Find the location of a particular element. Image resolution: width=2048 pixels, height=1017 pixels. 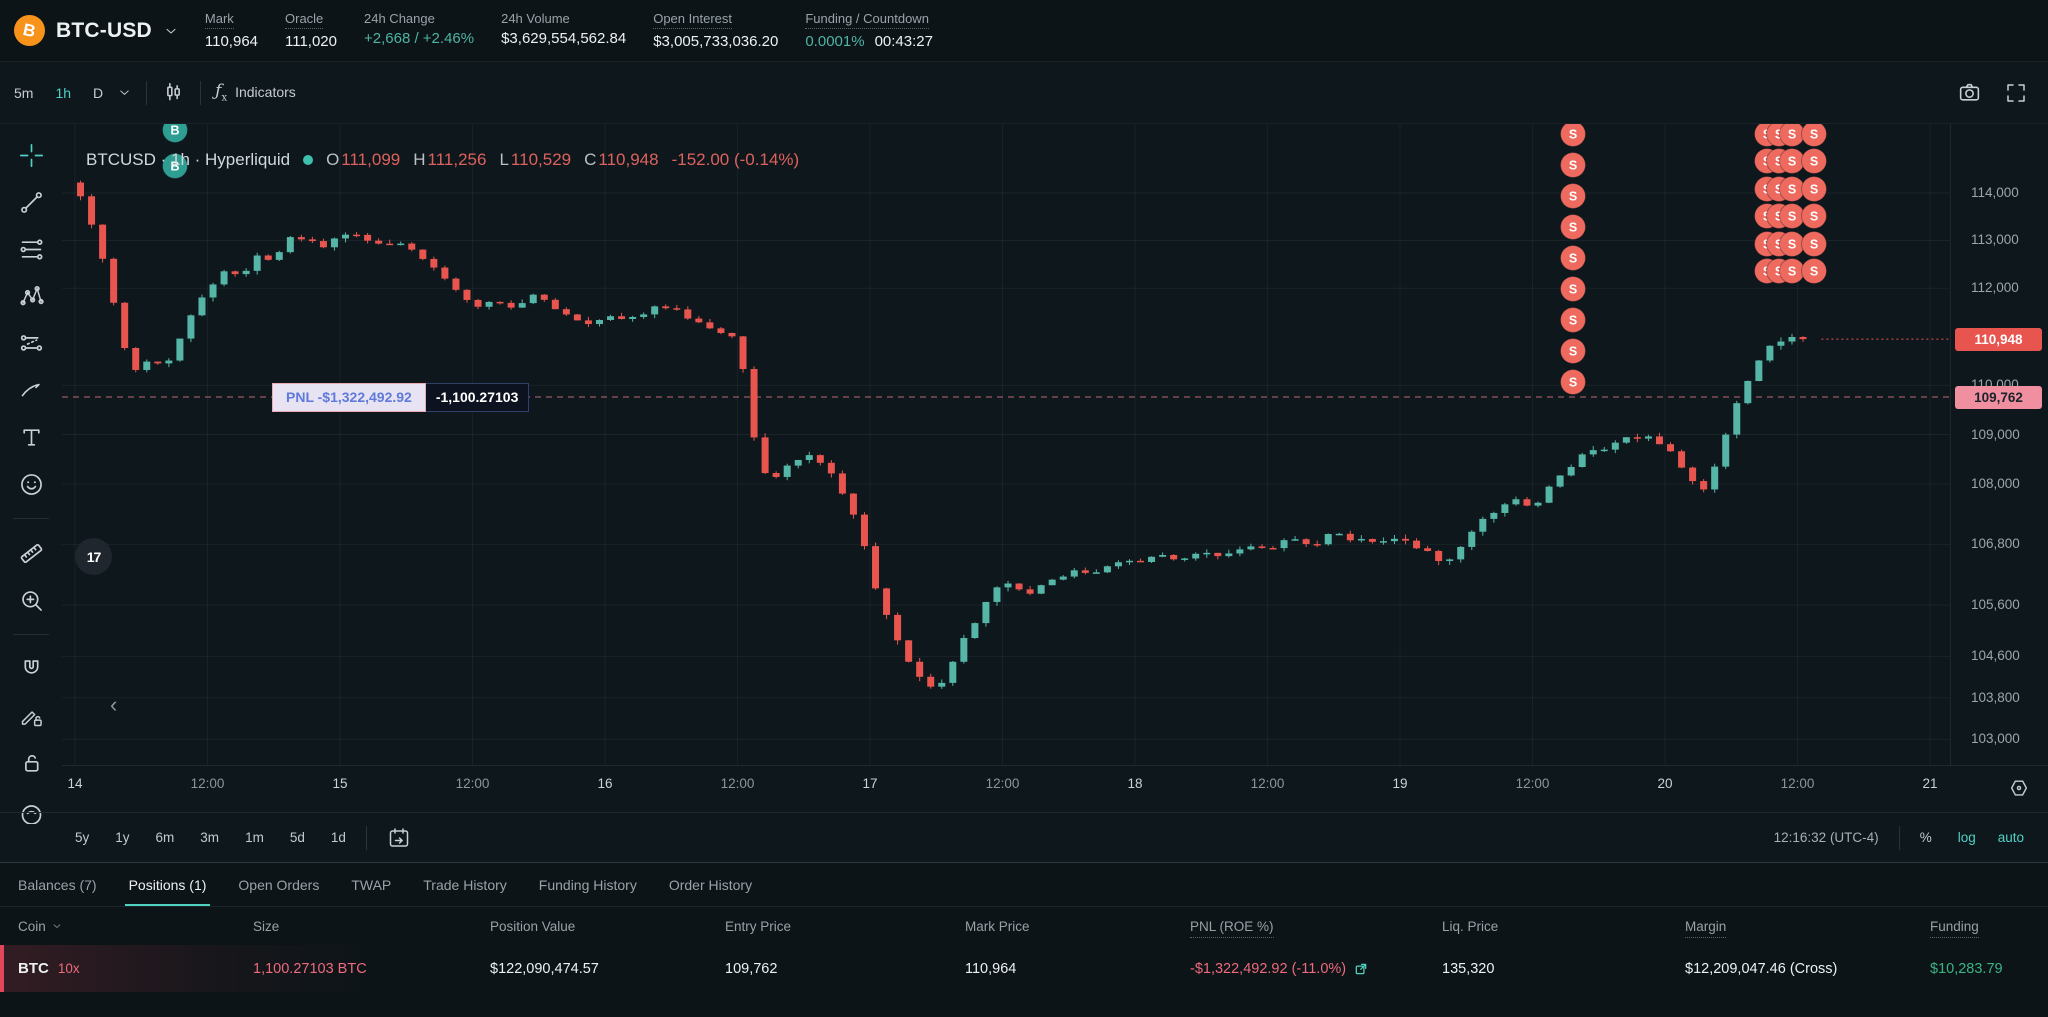

fib-retracement-tool is located at coordinates (31, 249).